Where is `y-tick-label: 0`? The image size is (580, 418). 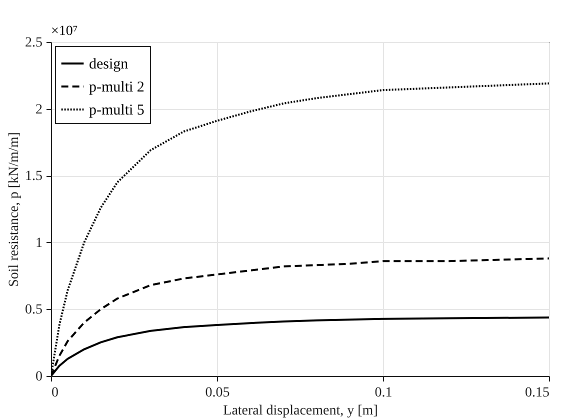 y-tick-label: 0 is located at coordinates (39, 377).